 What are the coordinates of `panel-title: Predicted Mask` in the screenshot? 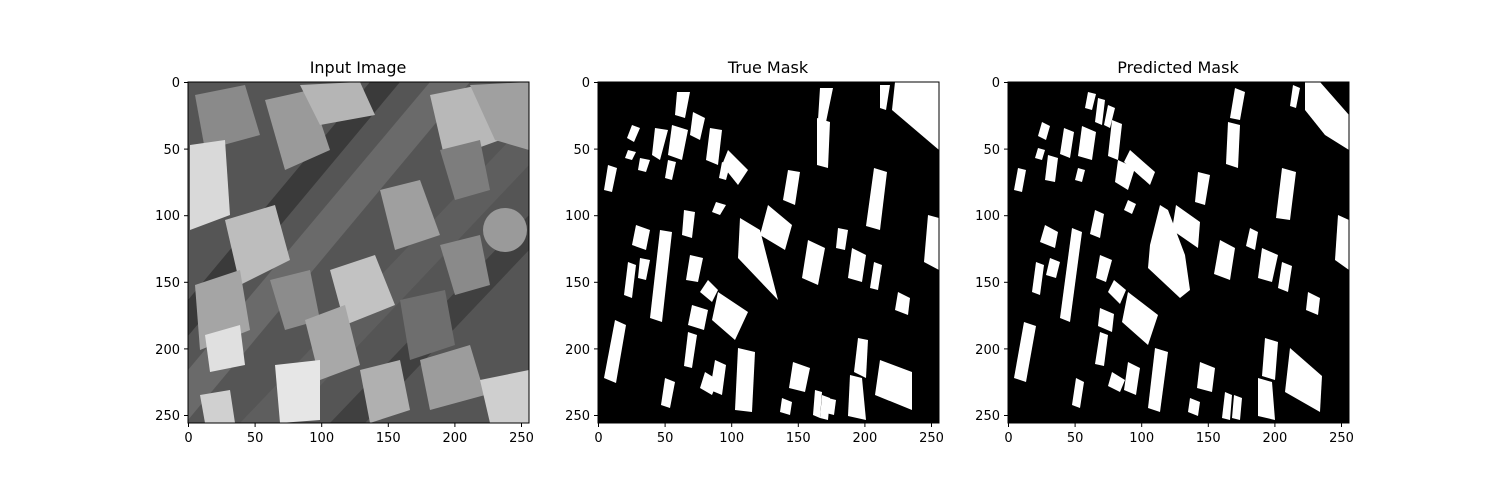 It's located at (1178, 67).